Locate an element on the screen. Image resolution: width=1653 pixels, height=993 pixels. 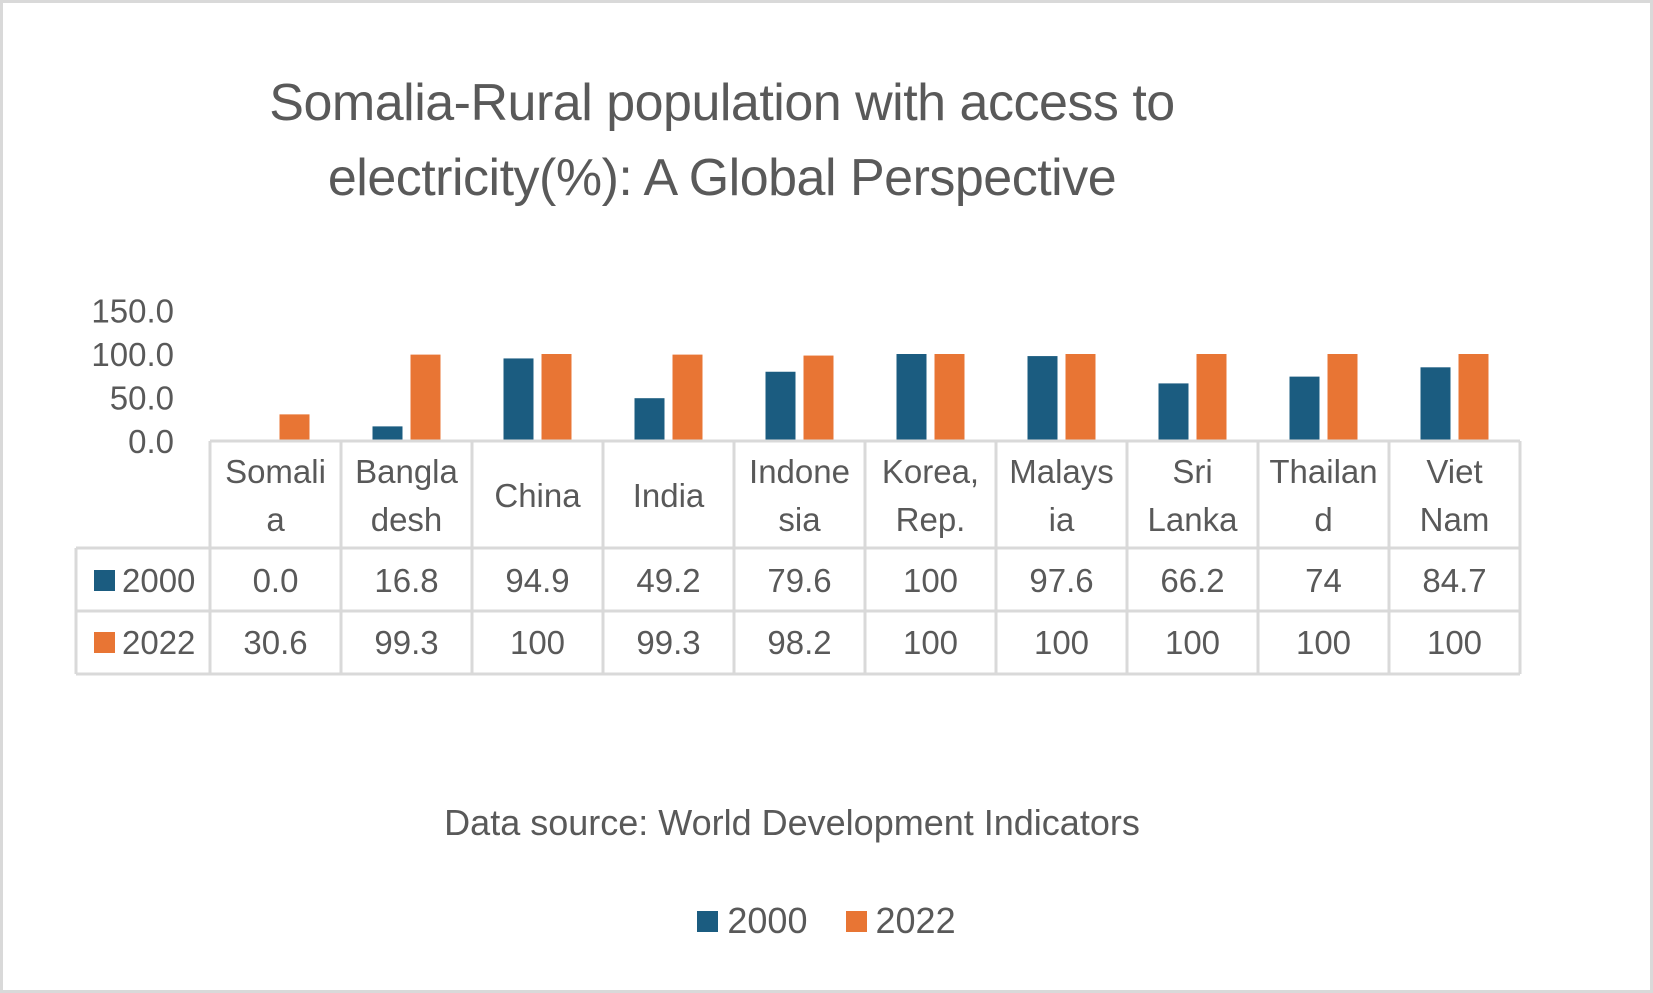
table-cell-2000: 94.9 is located at coordinates (537, 580).